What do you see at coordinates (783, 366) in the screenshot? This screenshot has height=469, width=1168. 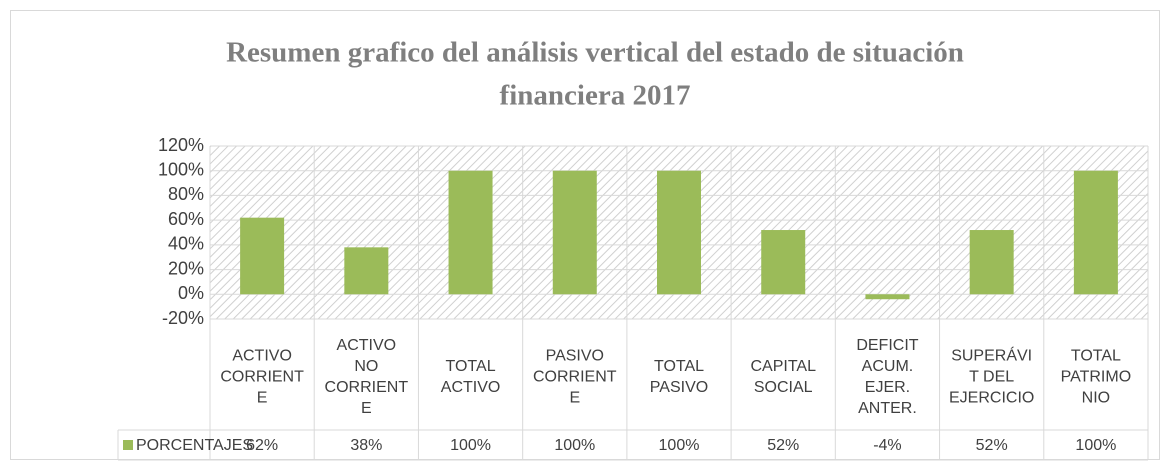 I see `x-tick-label: CAPITAL` at bounding box center [783, 366].